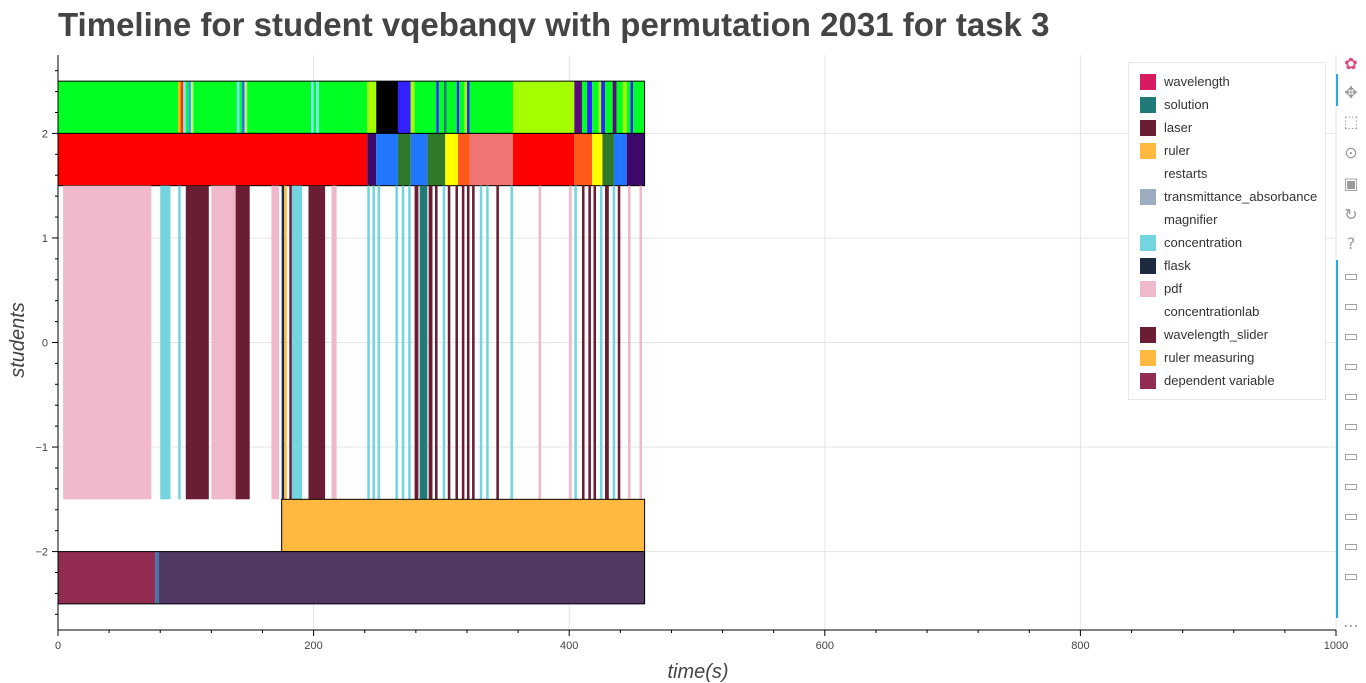 This screenshot has height=683, width=1366. What do you see at coordinates (1199, 311) in the screenshot?
I see `legend-item: concentrationlab` at bounding box center [1199, 311].